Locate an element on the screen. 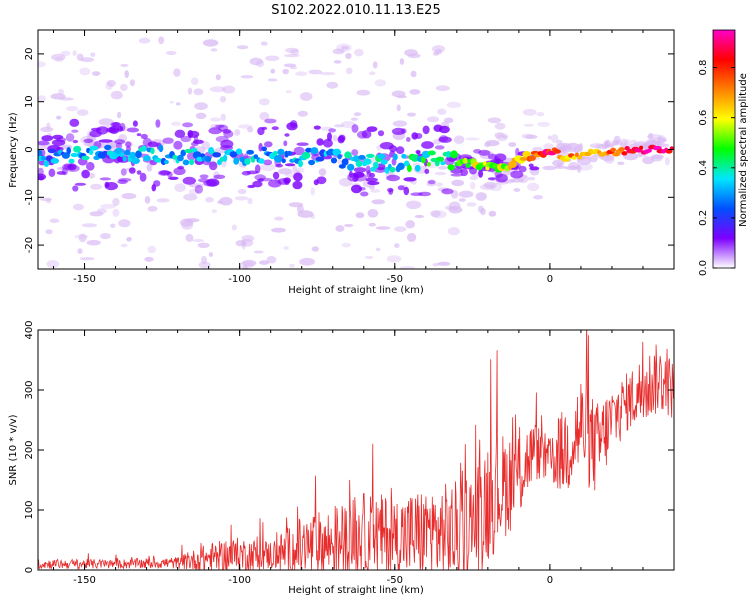  y-tick-label: 400 is located at coordinates (29, 329).